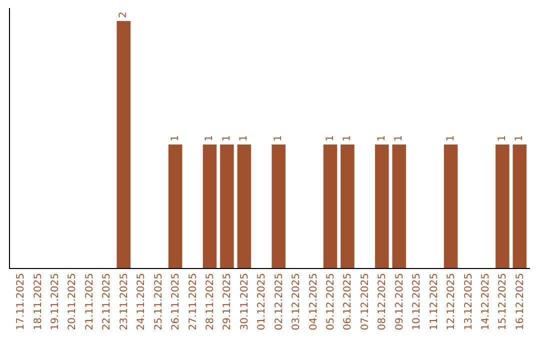  What do you see at coordinates (244, 301) in the screenshot?
I see `x-tick-label: 30.11.2025` at bounding box center [244, 301].